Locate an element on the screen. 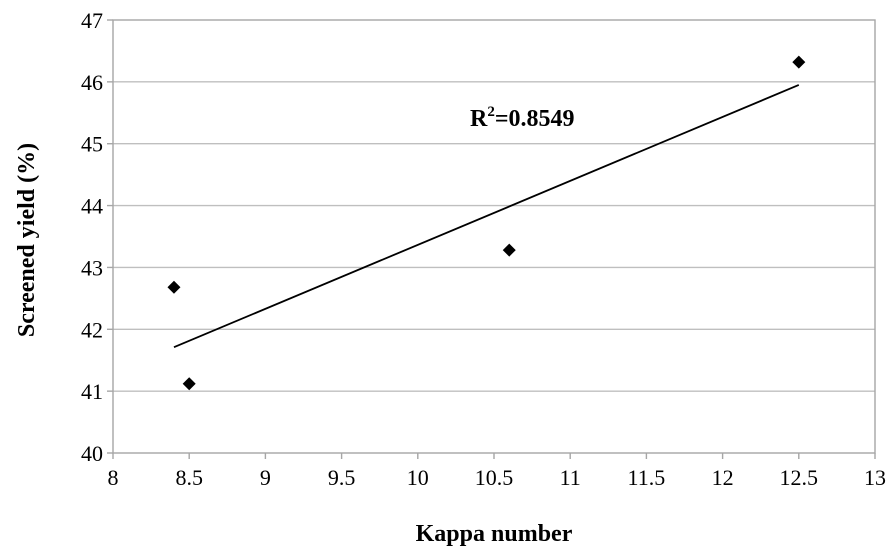  y-axis-ticks: 40 41 42 43 44 45 46 47 is located at coordinates (97, 237).